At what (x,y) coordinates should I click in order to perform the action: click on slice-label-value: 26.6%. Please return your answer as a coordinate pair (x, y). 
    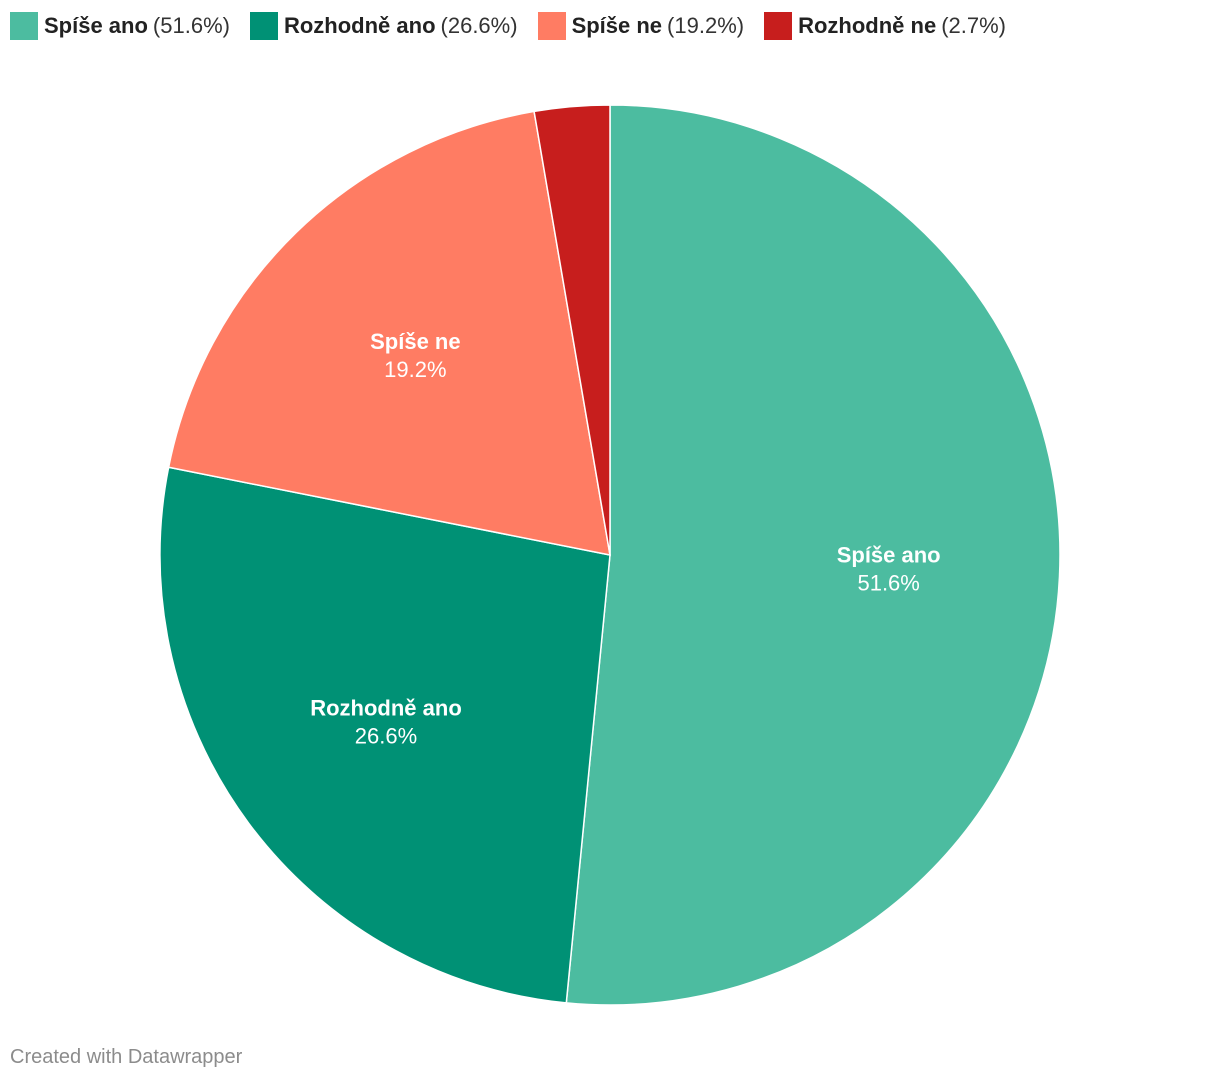
    Looking at the image, I should click on (386, 735).